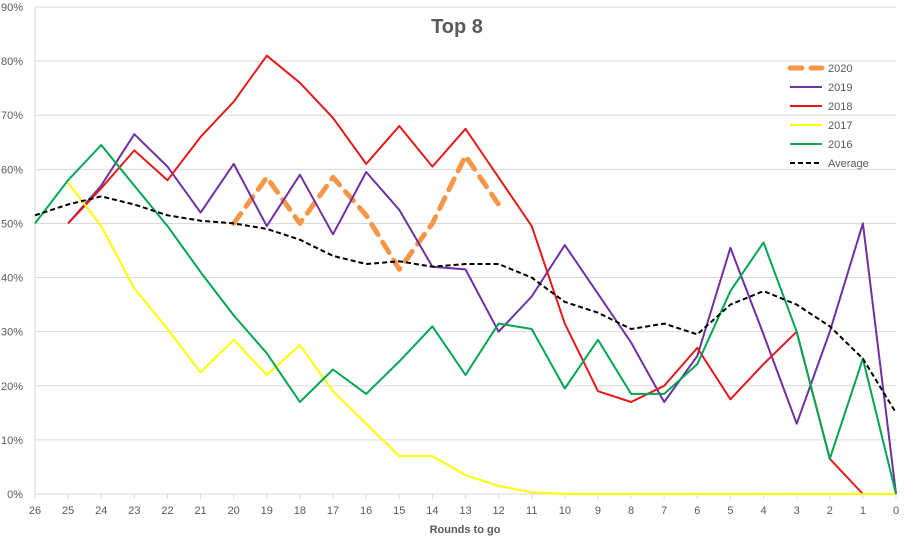 The width and height of the screenshot is (914, 540). What do you see at coordinates (697, 511) in the screenshot?
I see `x-tick-label: 6` at bounding box center [697, 511].